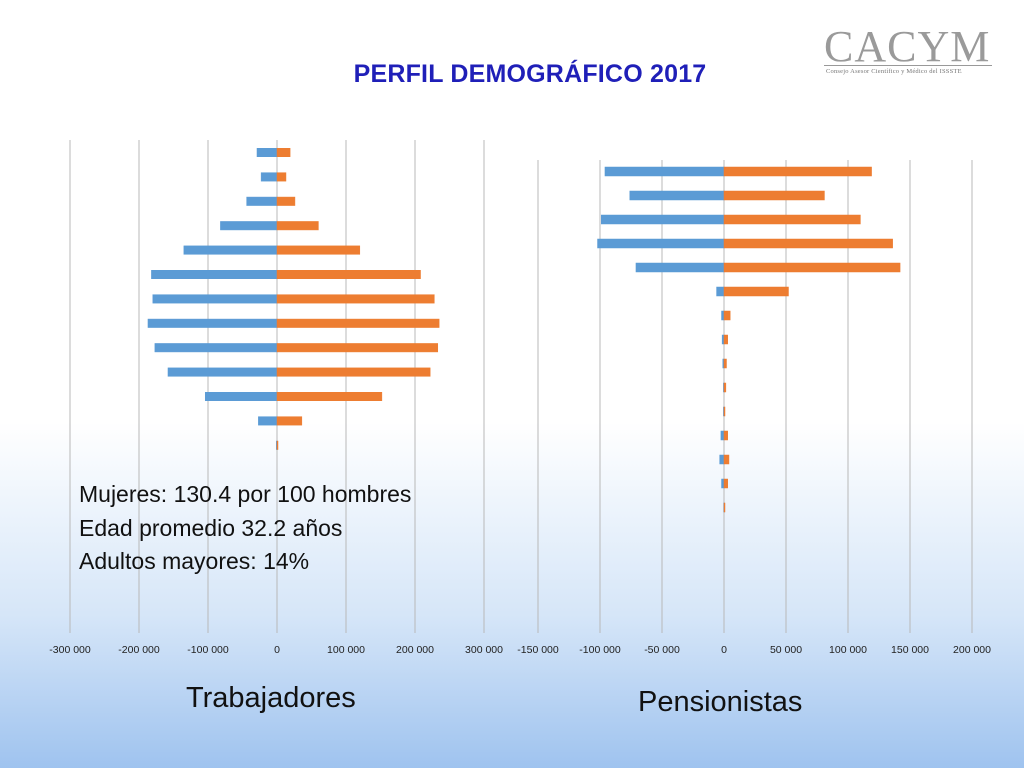  I want to click on x-tick-label: -200 000, so click(139, 650).